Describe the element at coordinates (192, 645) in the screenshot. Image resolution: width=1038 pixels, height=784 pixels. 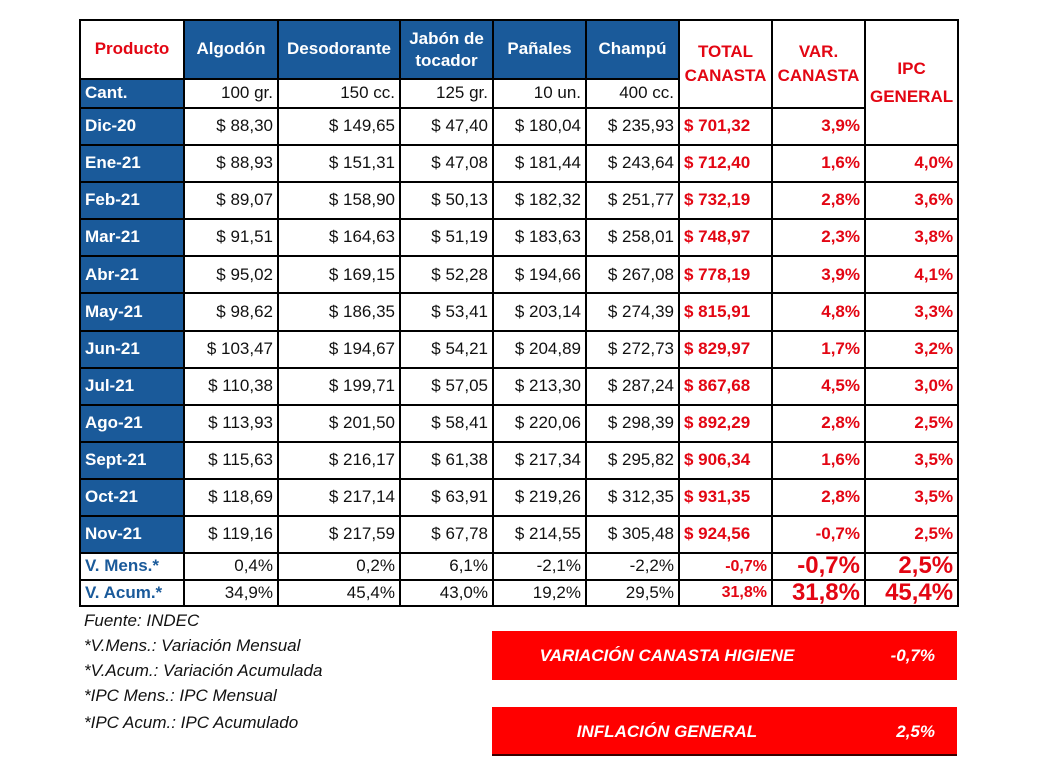
I see `footnote: *V.Mens.: Variación Mensual` at that location.